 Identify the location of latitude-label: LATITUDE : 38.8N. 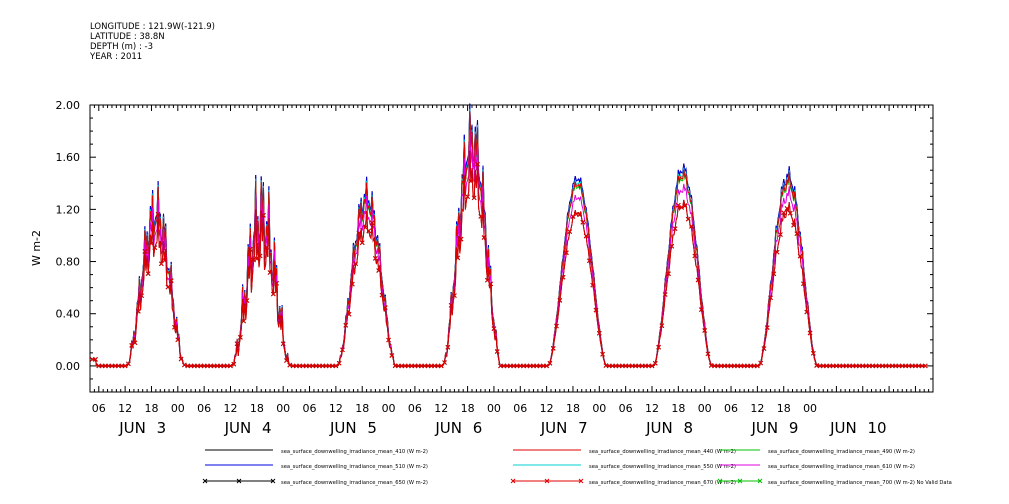
(127, 37).